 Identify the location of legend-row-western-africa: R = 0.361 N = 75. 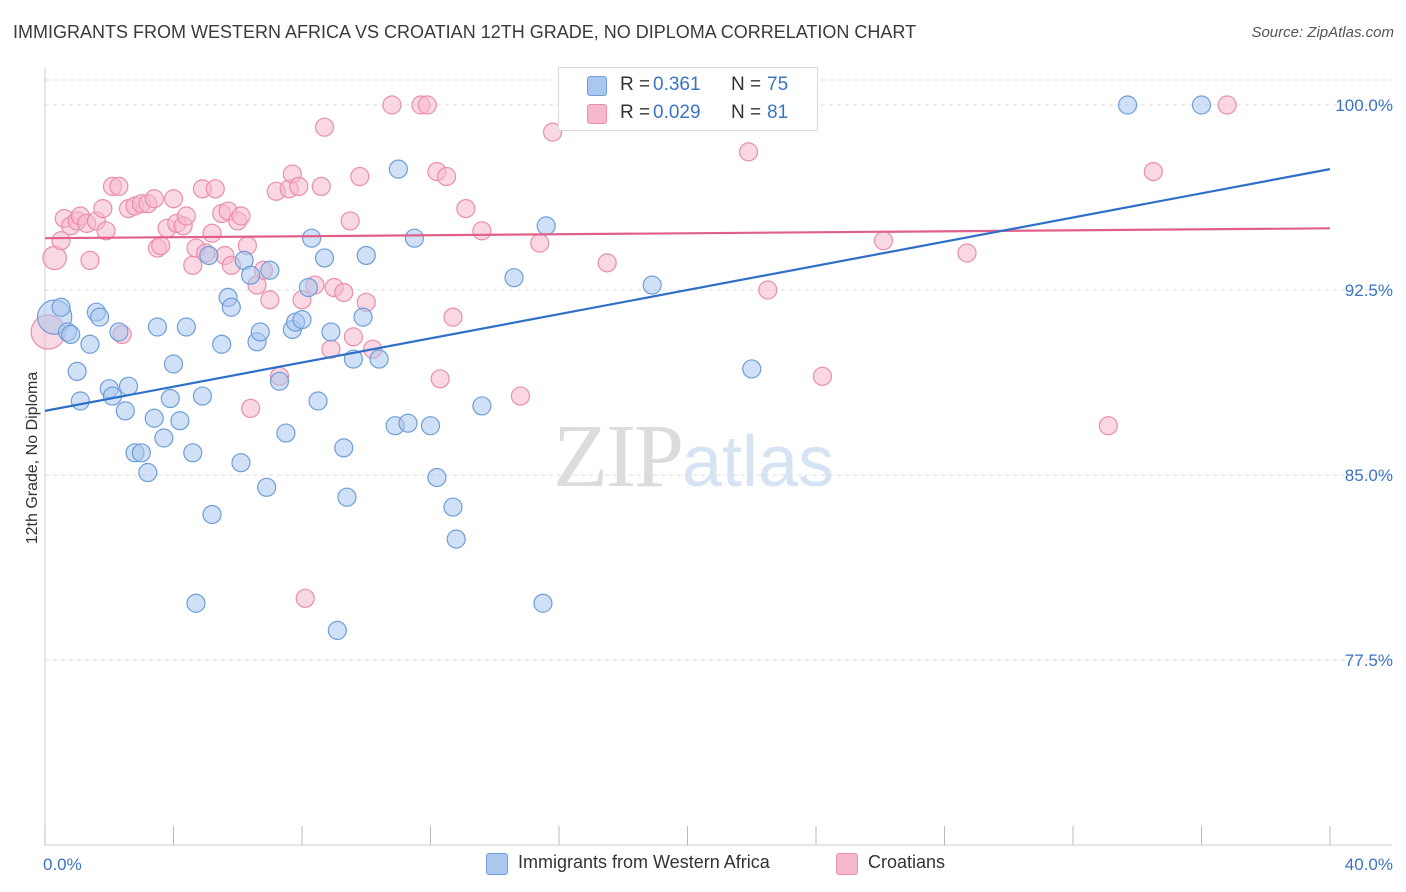
(688, 86).